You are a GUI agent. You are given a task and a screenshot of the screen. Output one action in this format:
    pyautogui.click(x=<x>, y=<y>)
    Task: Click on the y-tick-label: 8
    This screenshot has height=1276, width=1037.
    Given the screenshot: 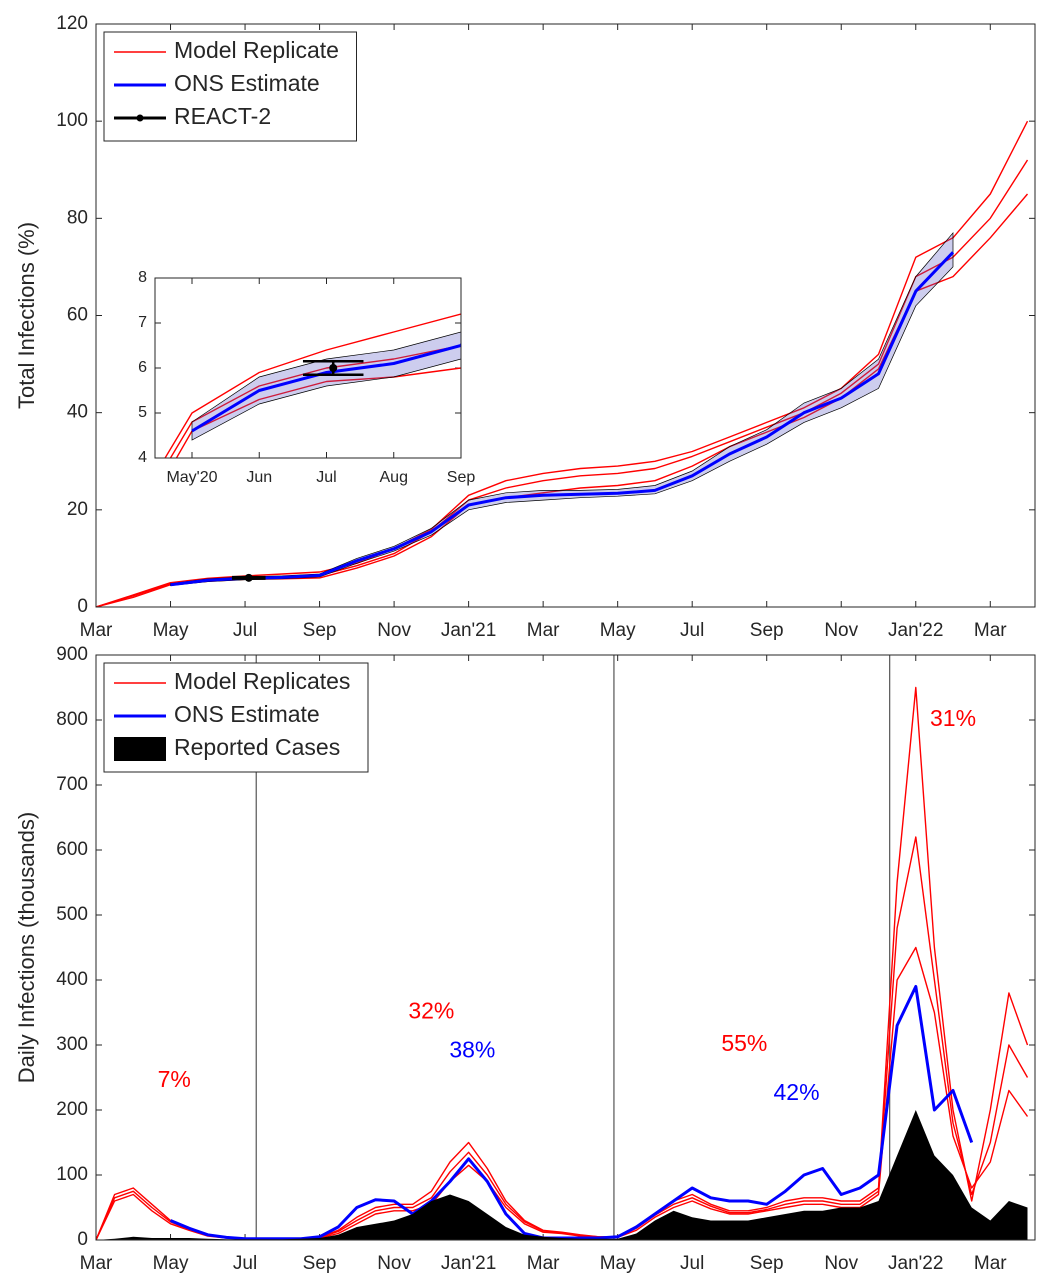 What is the action you would take?
    pyautogui.click(x=142, y=277)
    